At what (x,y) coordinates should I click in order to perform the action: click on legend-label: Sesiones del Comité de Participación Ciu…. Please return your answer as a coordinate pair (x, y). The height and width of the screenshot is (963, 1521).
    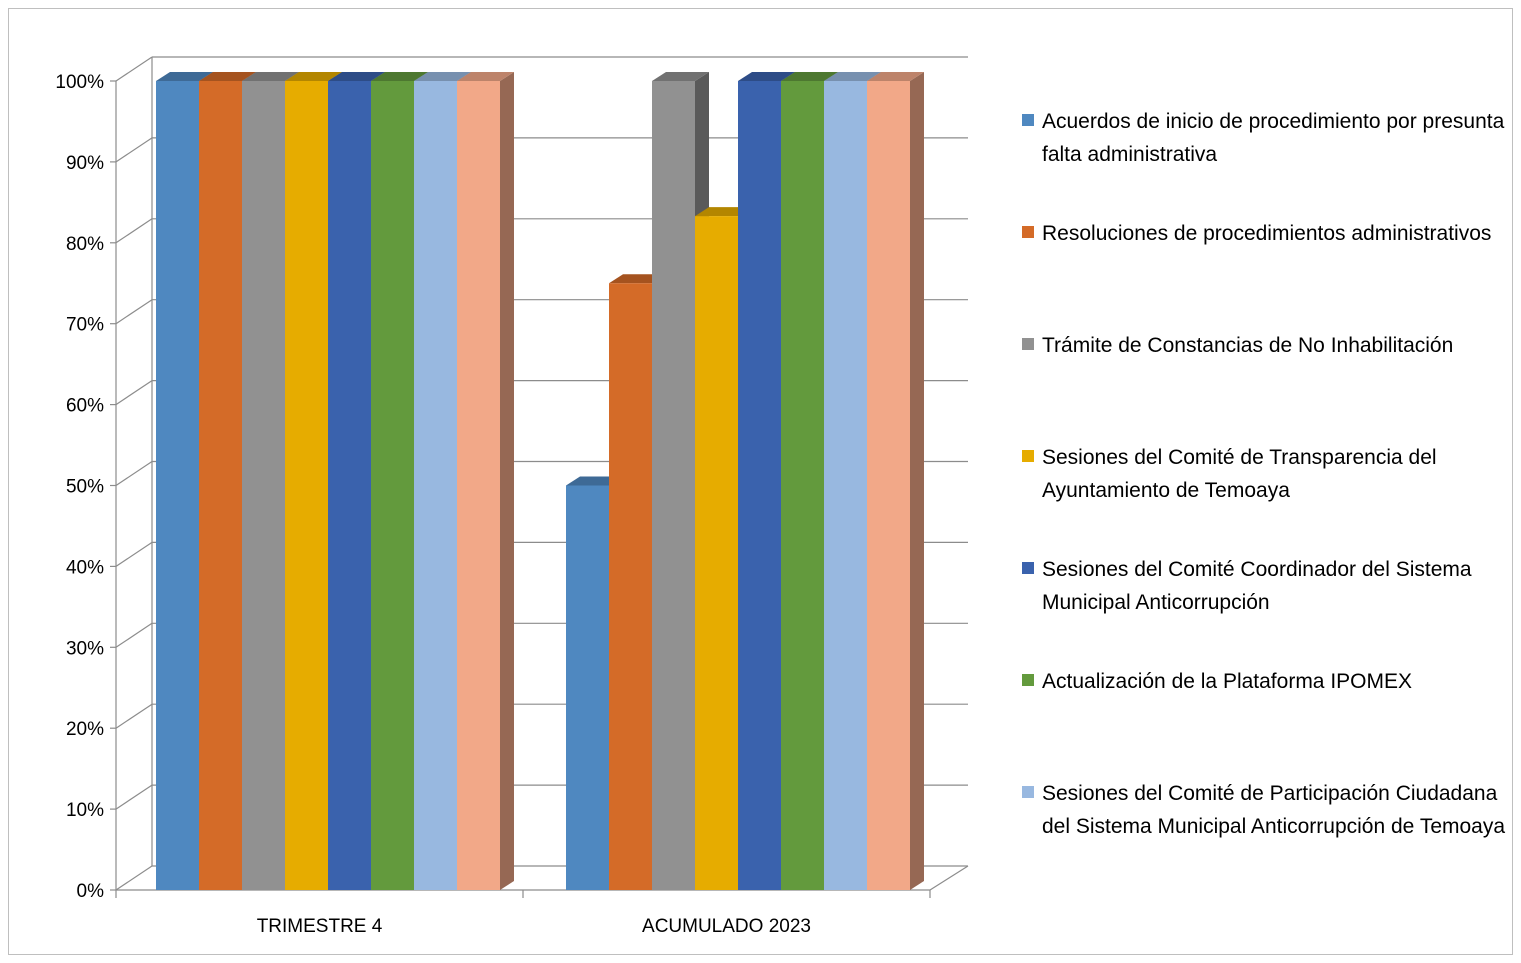
    Looking at the image, I should click on (1274, 810).